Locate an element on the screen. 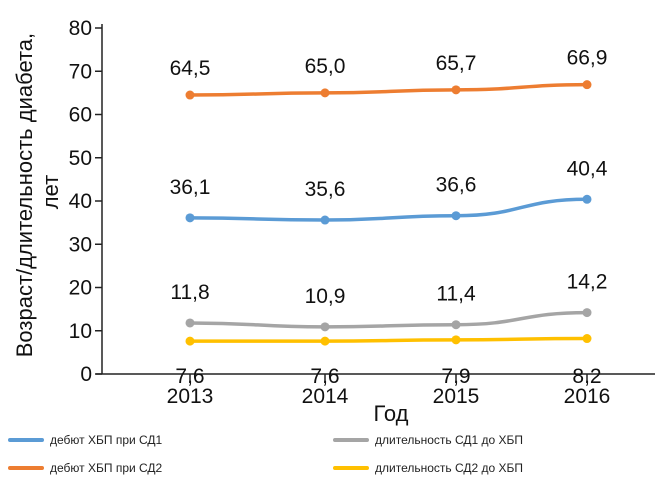 This screenshot has width=670, height=480. data-label: 10,9 is located at coordinates (325, 296).